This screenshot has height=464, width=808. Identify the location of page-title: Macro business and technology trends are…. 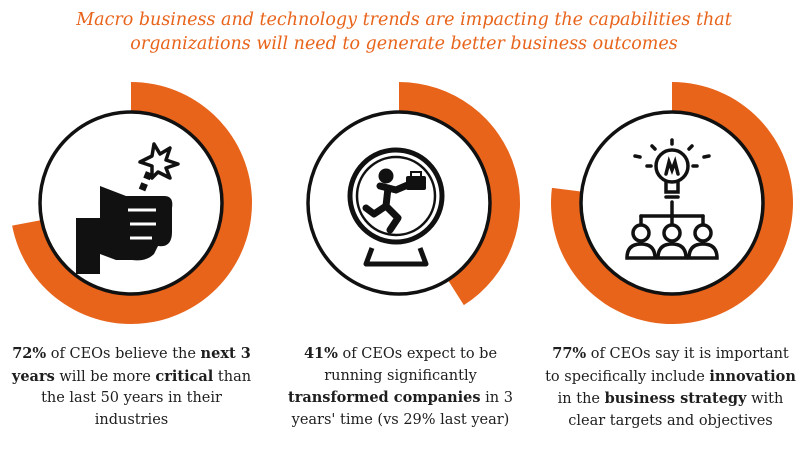
(404, 32).